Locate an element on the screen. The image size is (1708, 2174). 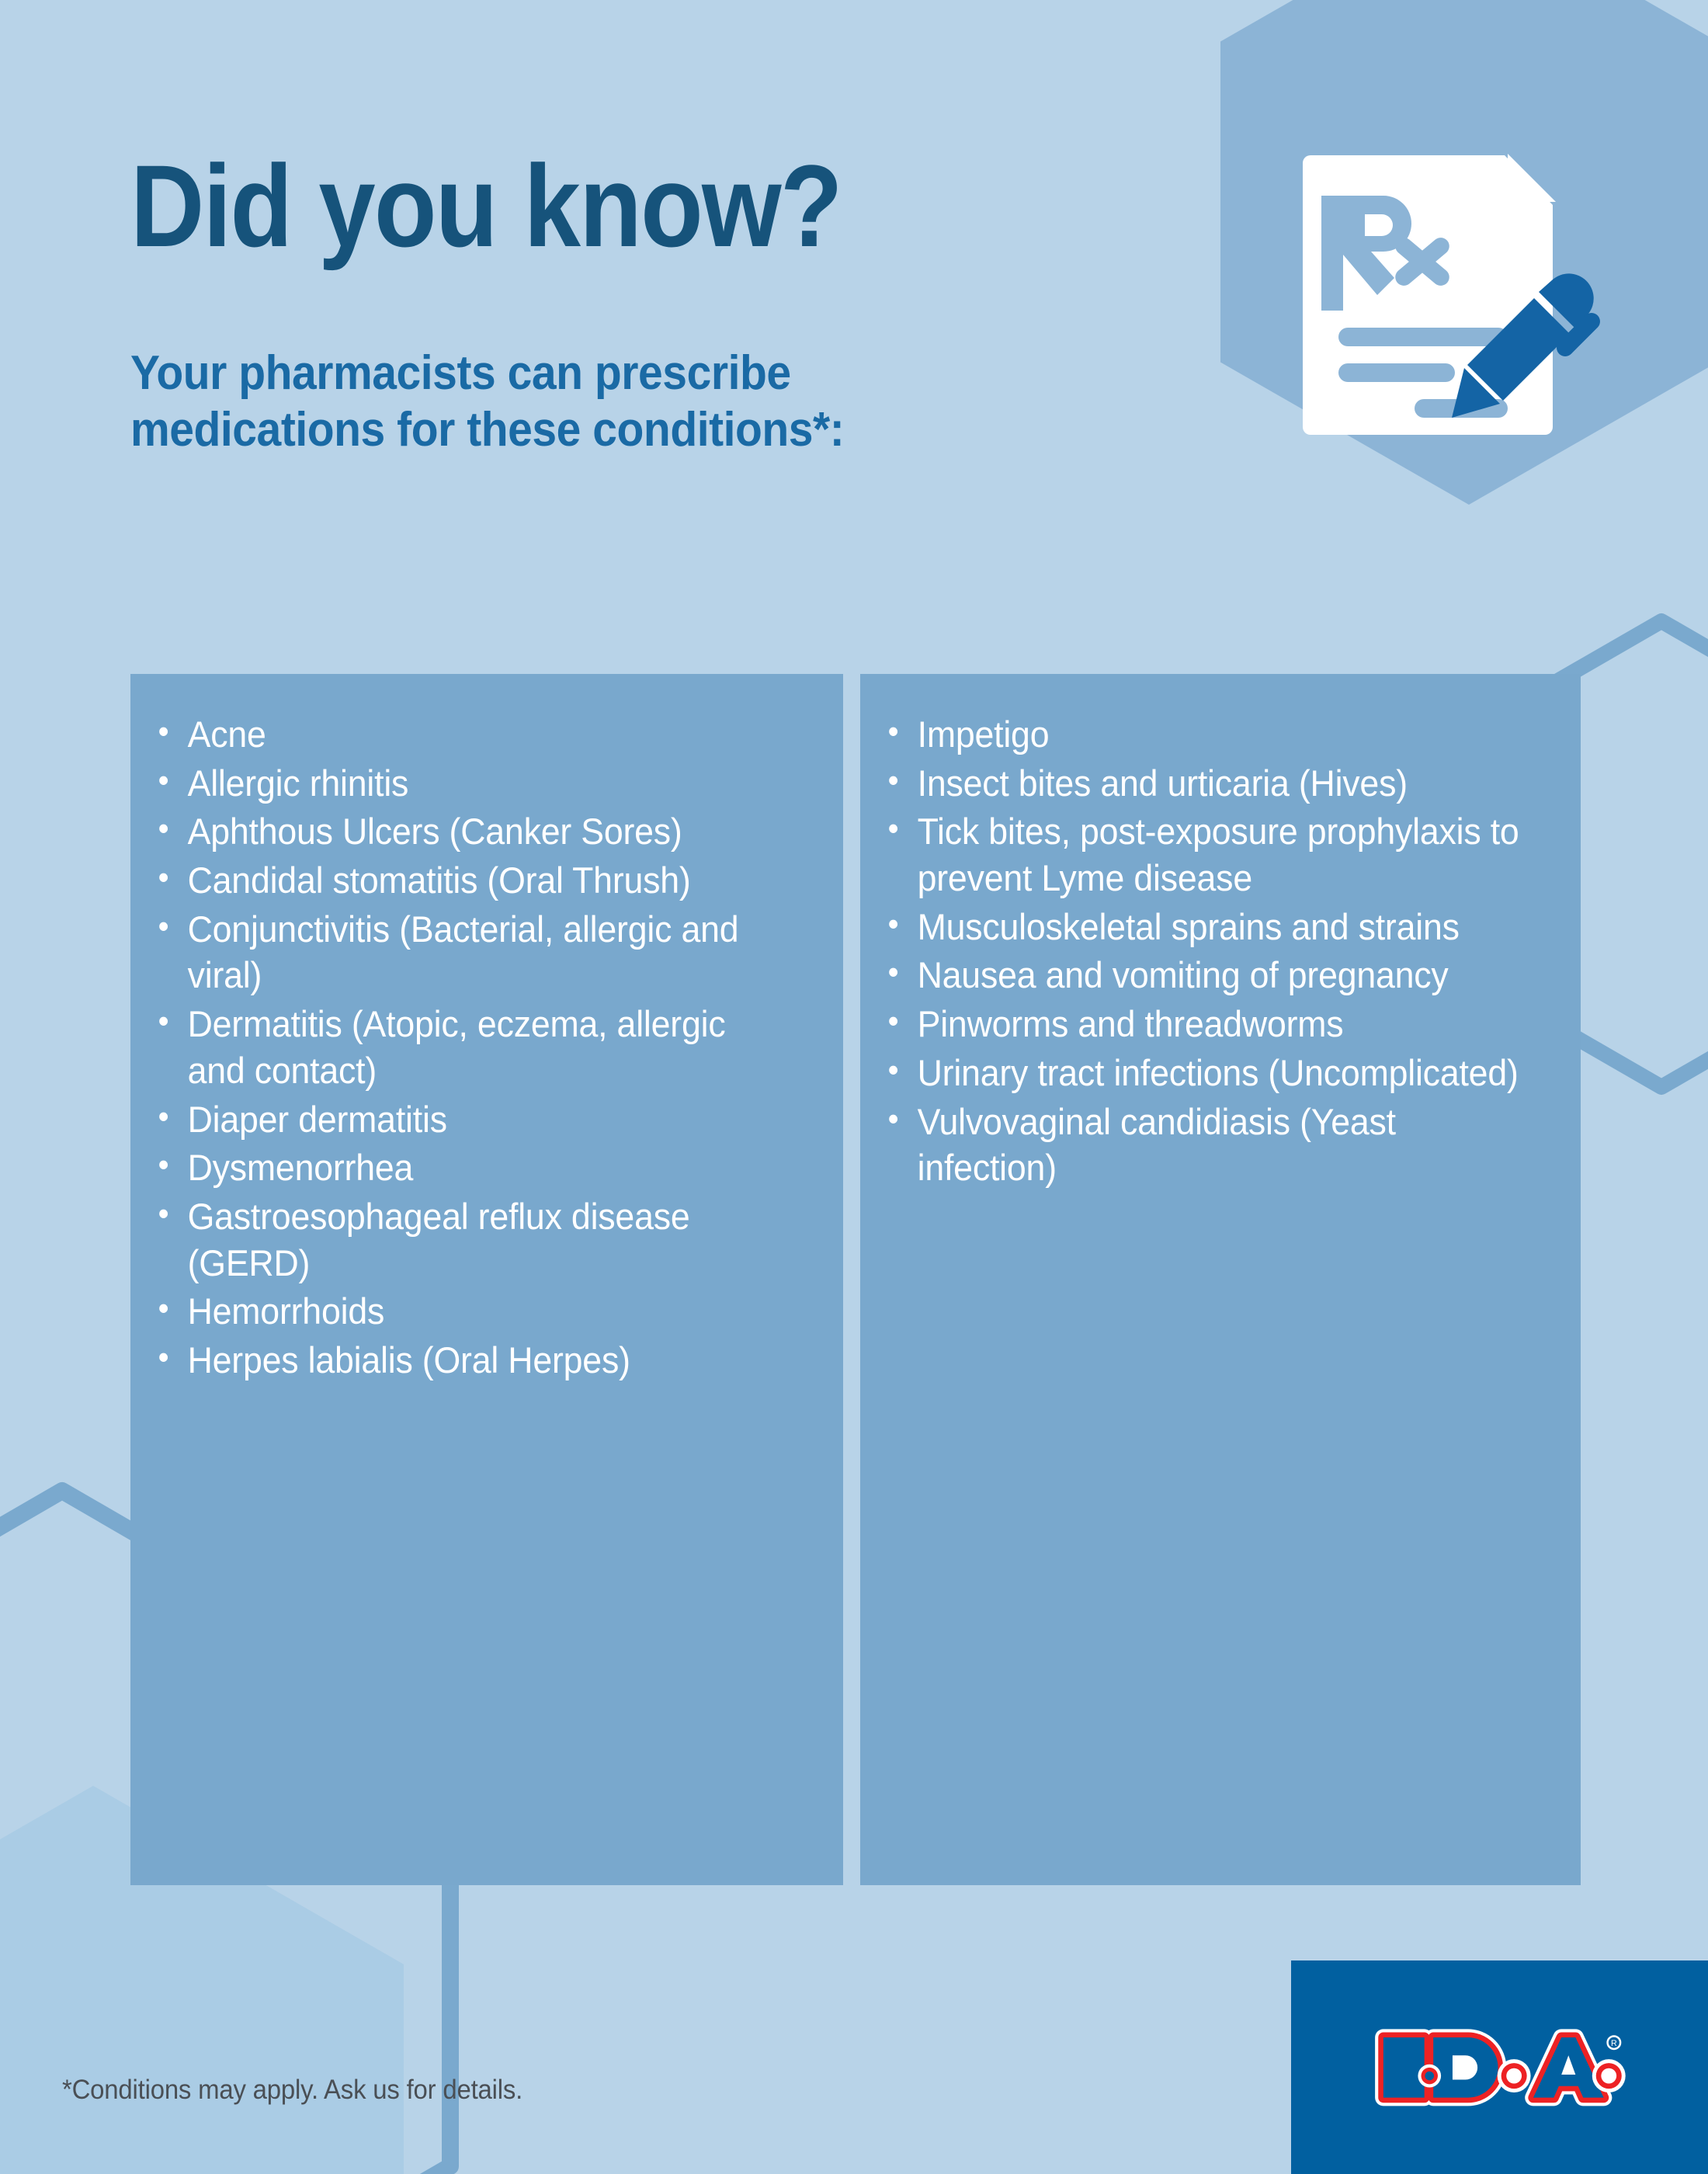
page-title: Did you know? is located at coordinates (487, 206).